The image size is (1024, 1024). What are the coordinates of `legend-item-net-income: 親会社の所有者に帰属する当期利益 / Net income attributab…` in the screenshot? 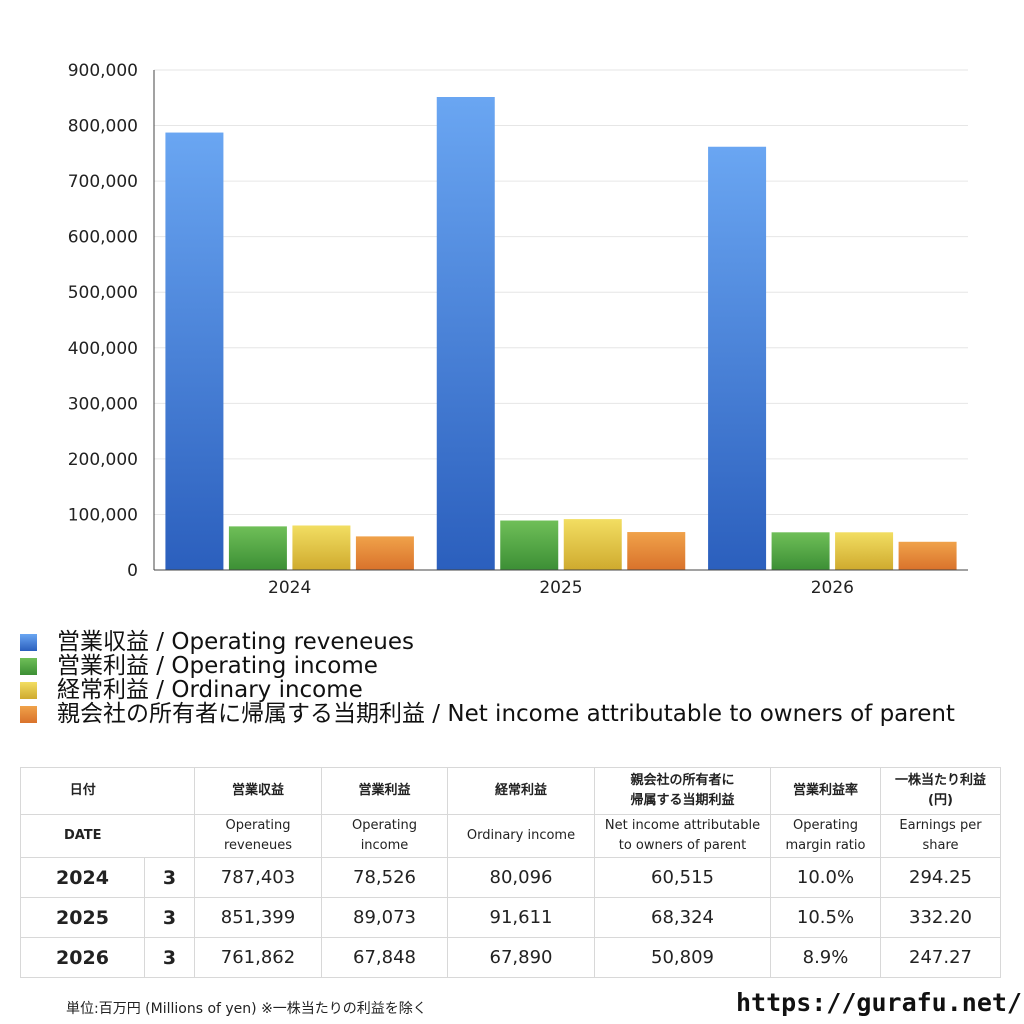 It's located at (487, 714).